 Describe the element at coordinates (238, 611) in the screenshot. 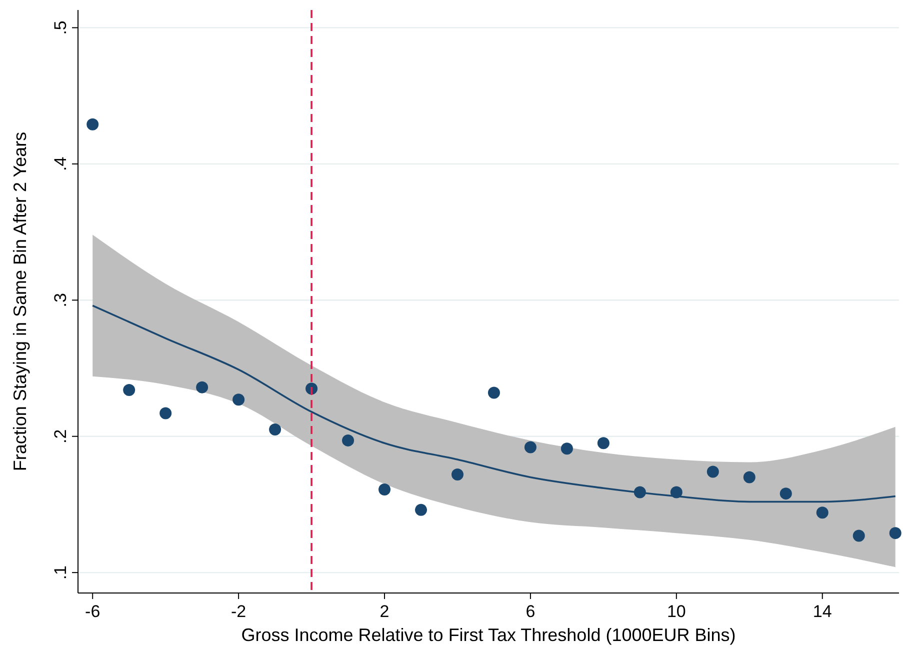

I see `x-tick-label: -2` at that location.